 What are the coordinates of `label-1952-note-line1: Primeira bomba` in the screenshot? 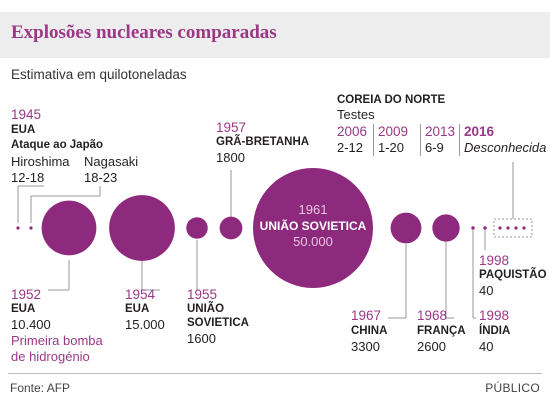 It's located at (57, 340).